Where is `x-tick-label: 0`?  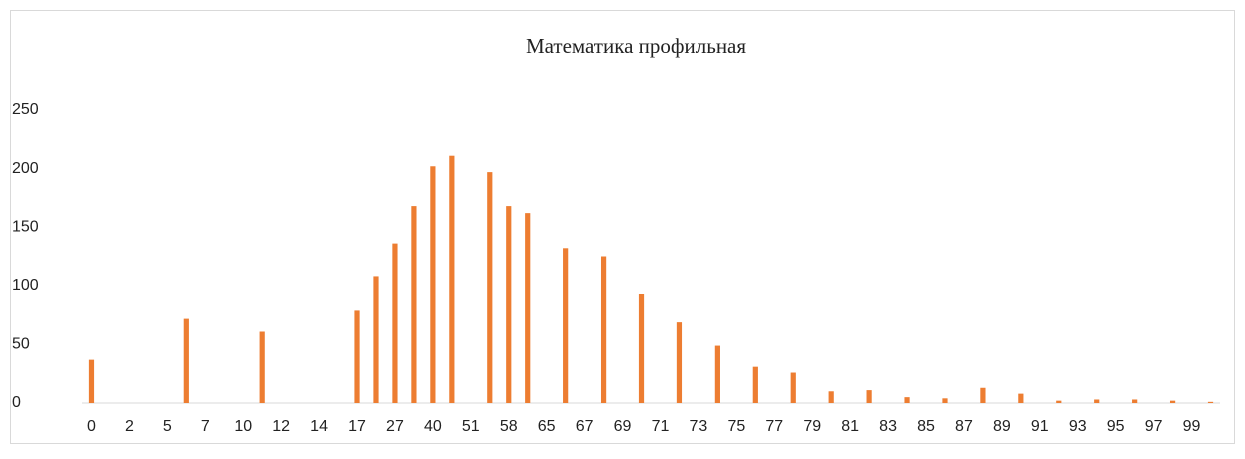
x-tick-label: 0 is located at coordinates (91, 426).